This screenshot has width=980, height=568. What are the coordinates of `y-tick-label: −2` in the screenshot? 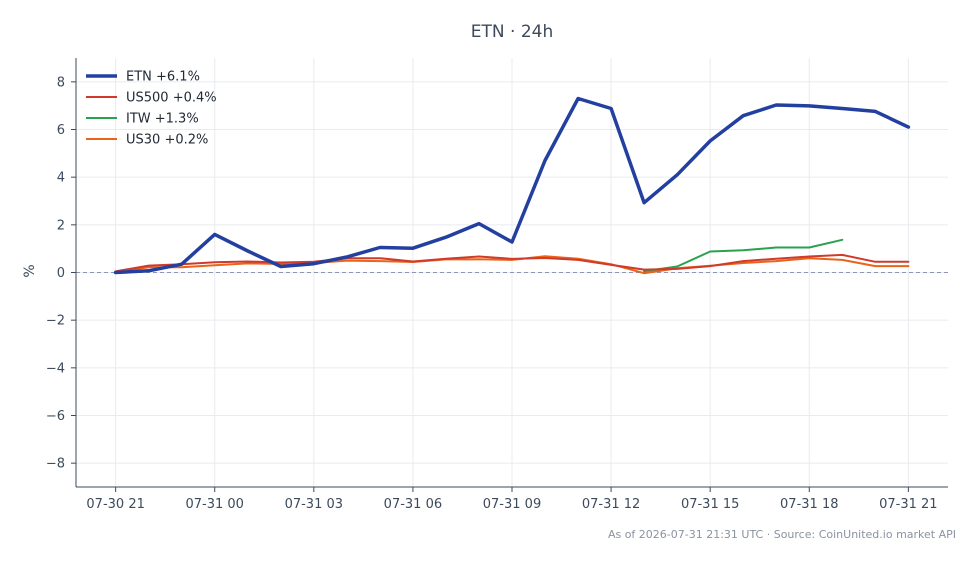 It's located at (55, 321).